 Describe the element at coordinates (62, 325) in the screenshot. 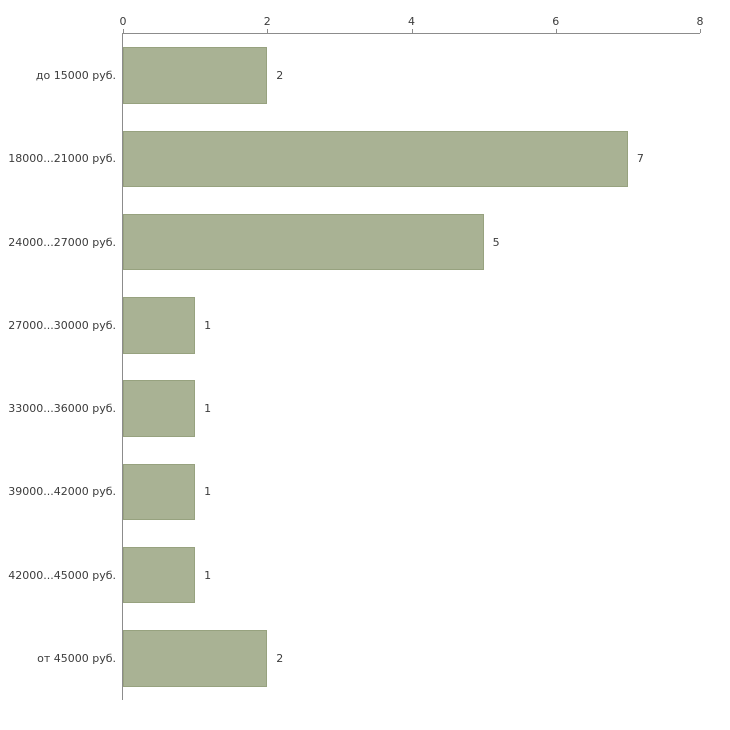

I see `category-label: 27000...30000 руб.` at that location.